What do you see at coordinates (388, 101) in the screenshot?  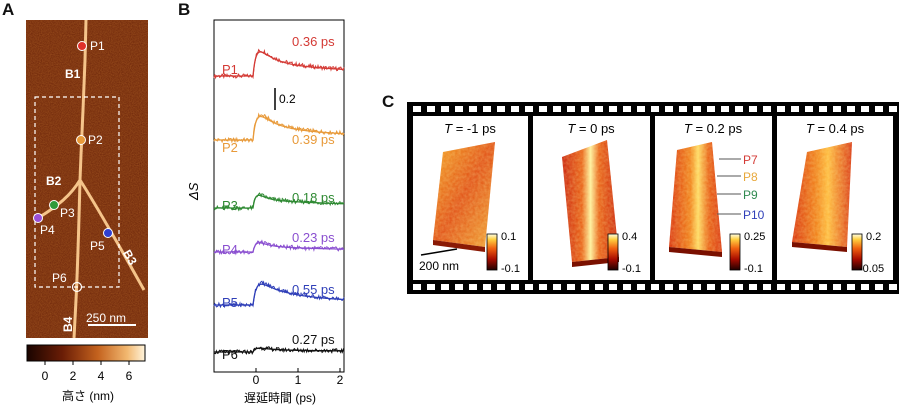 I see `panel-c-letter: C` at bounding box center [388, 101].